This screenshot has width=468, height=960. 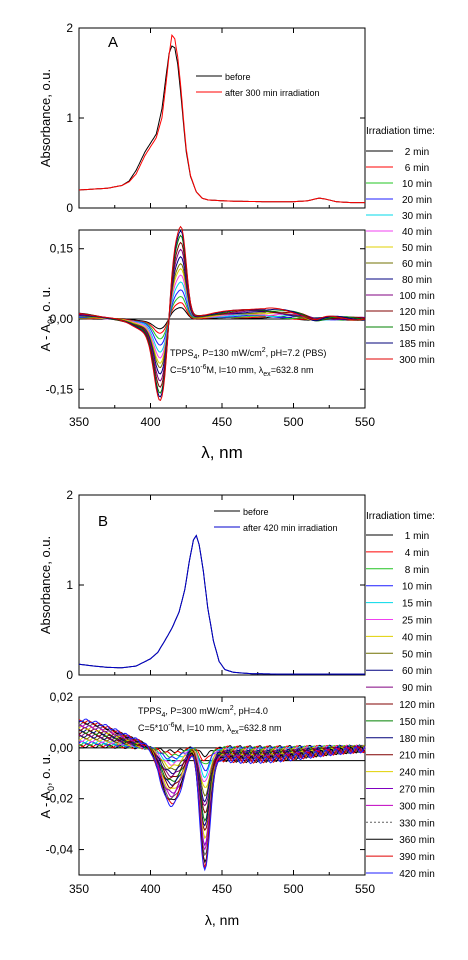 I want to click on legend-entry: 15 min, so click(x=417, y=604).